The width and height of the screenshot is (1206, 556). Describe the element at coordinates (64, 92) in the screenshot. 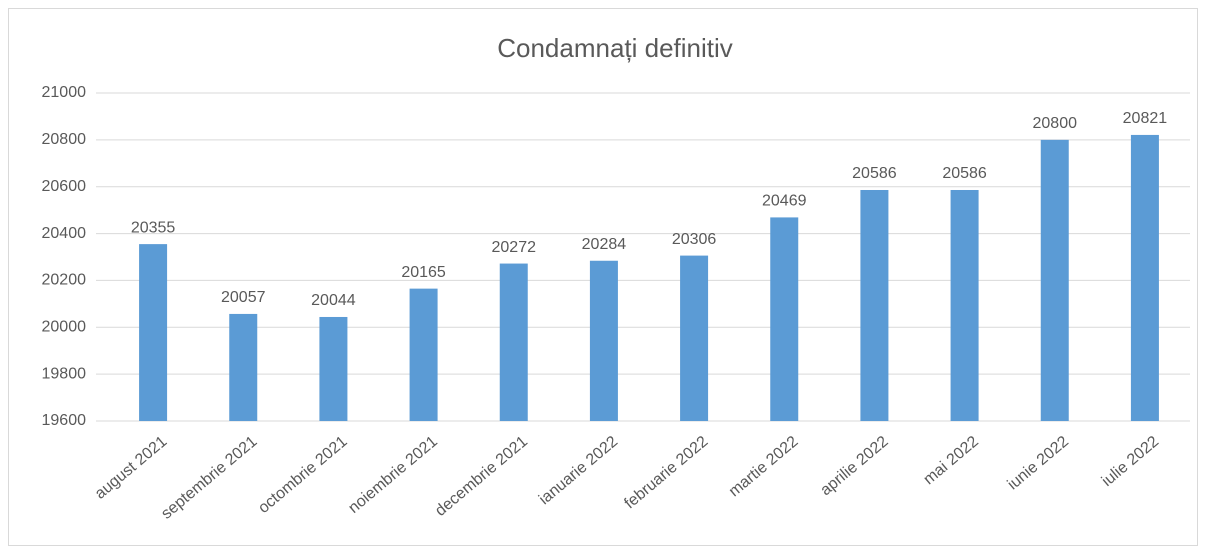

I see `y-tick-label: 21000` at that location.